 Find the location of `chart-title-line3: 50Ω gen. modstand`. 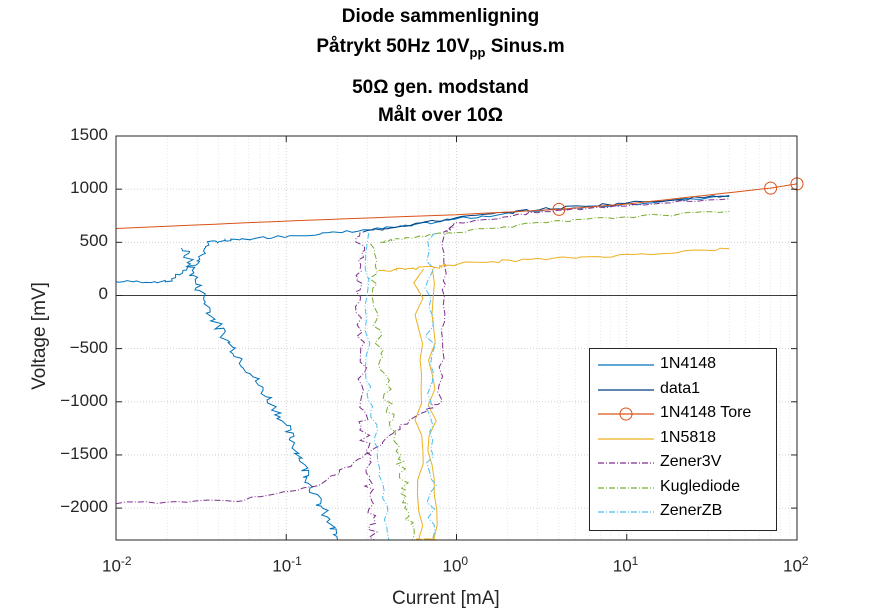

chart-title-line3: 50Ω gen. modstand is located at coordinates (440, 87).